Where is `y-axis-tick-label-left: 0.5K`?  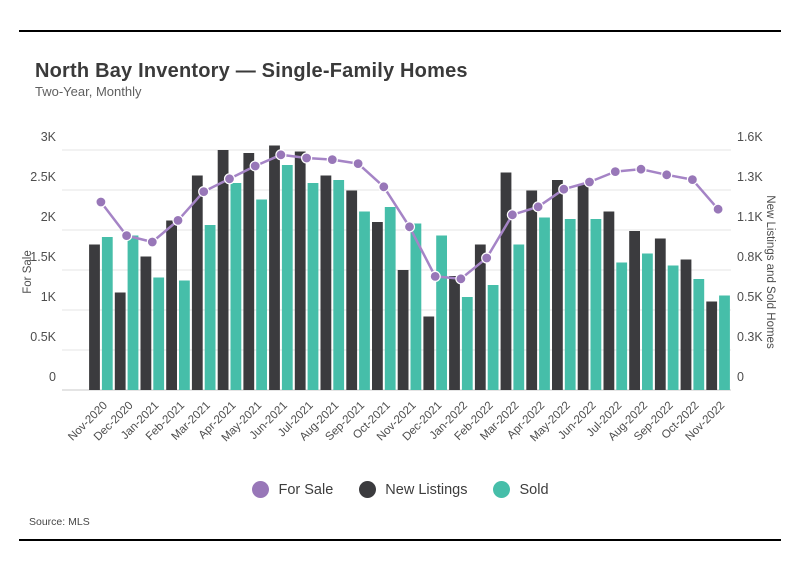 y-axis-tick-label-left: 0.5K is located at coordinates (43, 337).